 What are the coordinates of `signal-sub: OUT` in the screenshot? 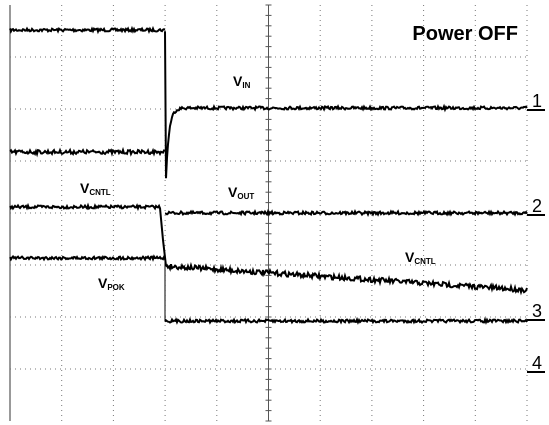 It's located at (245, 196).